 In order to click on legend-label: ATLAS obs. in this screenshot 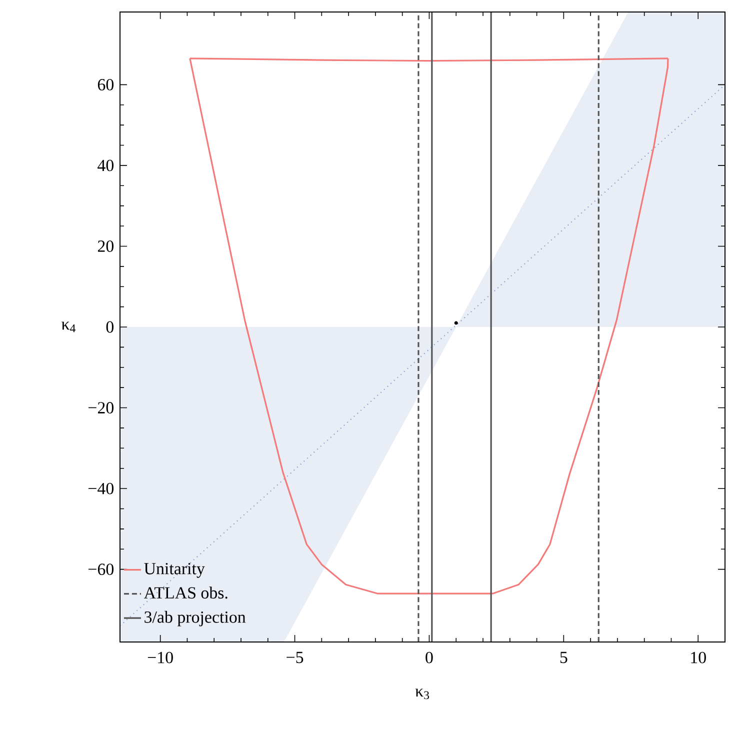, I will do `click(186, 592)`.